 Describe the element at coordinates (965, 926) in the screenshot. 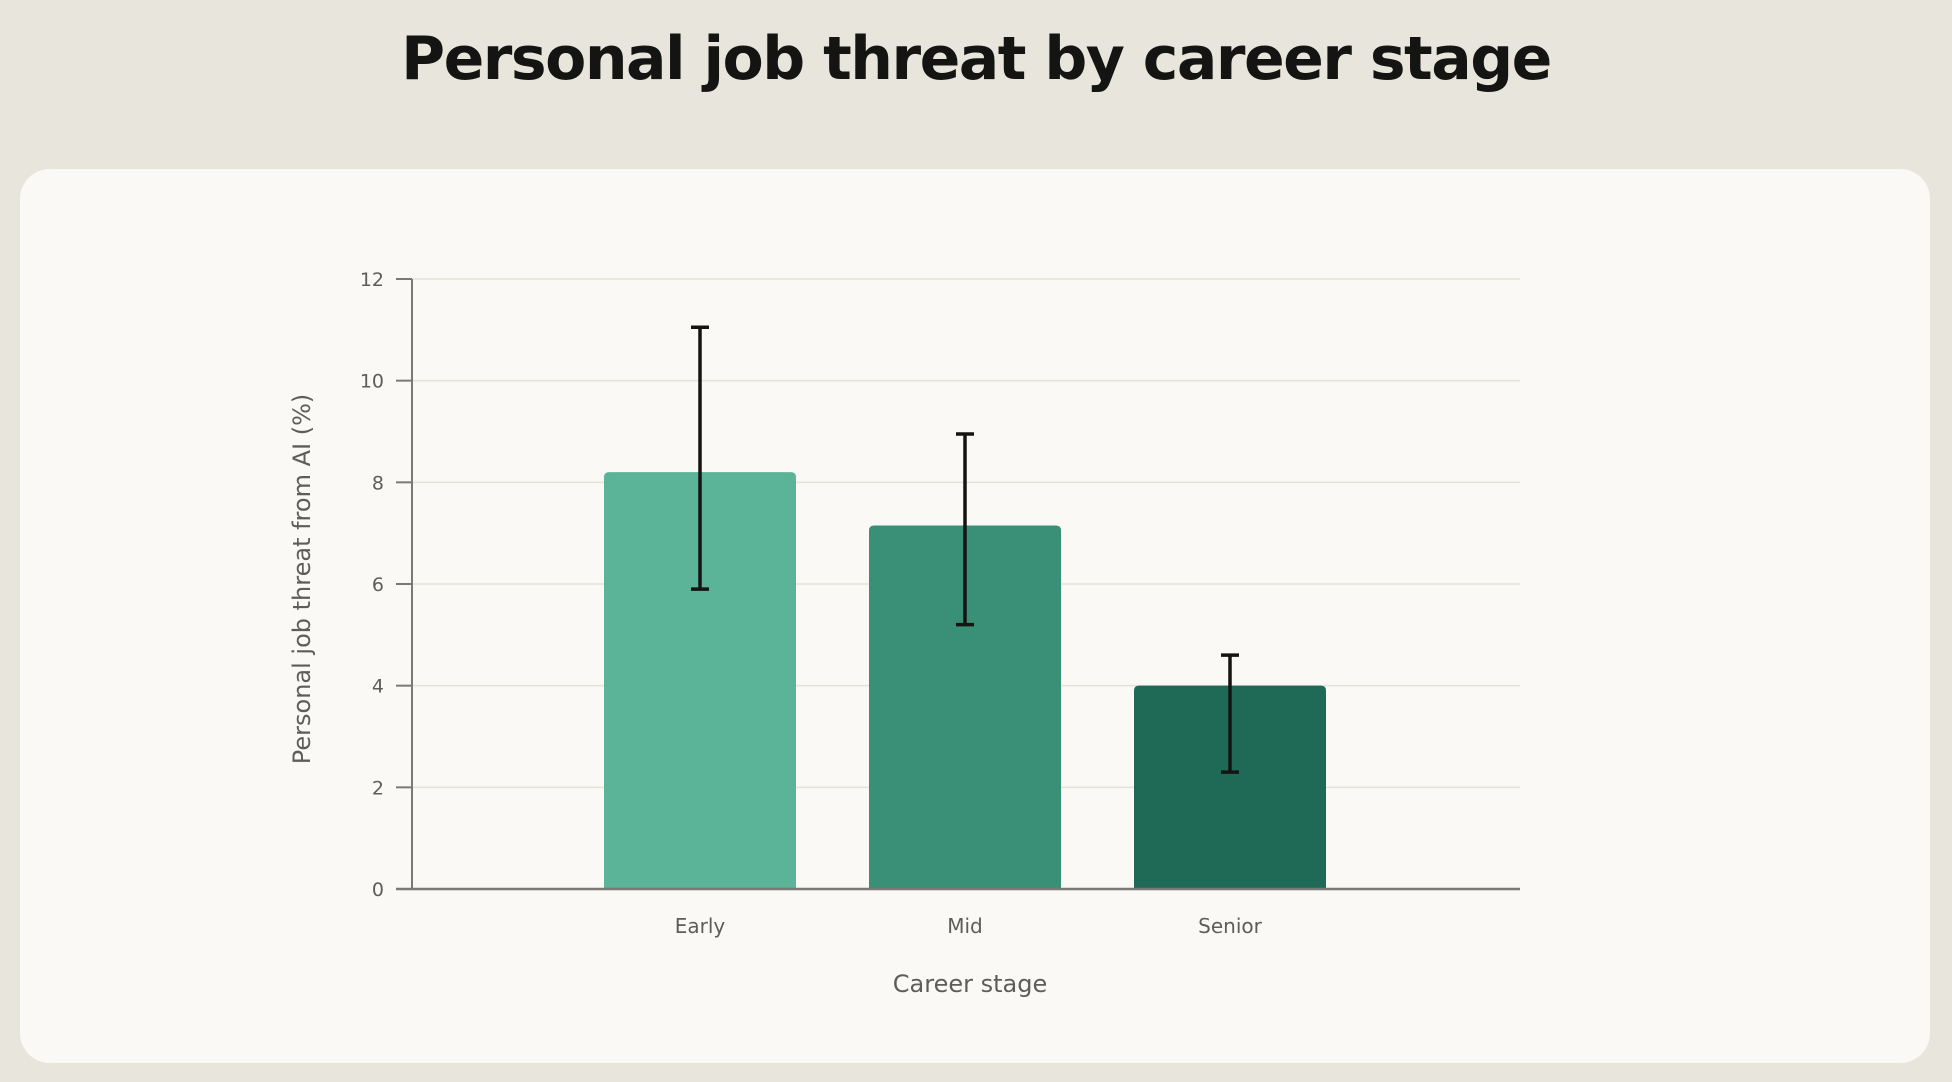

I see `x-category-label: Mid` at that location.